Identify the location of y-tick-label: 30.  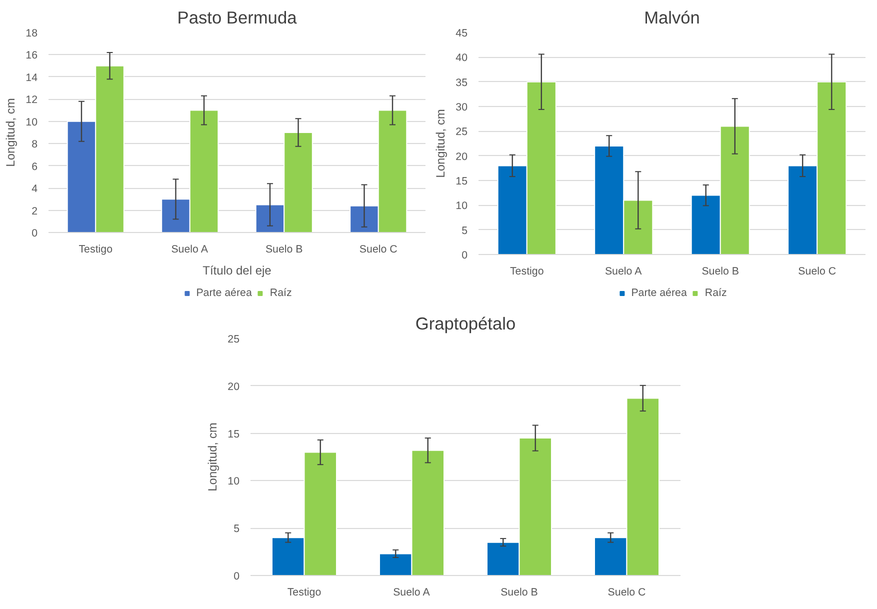
(462, 108).